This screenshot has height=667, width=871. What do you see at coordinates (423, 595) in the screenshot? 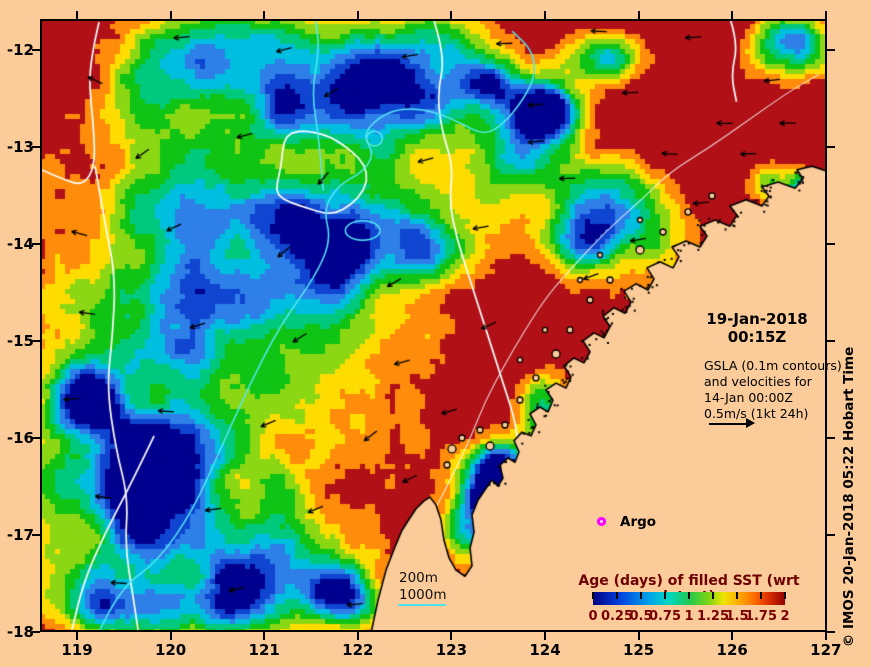
I see `bathy-1000m-label: 1000m` at bounding box center [423, 595].